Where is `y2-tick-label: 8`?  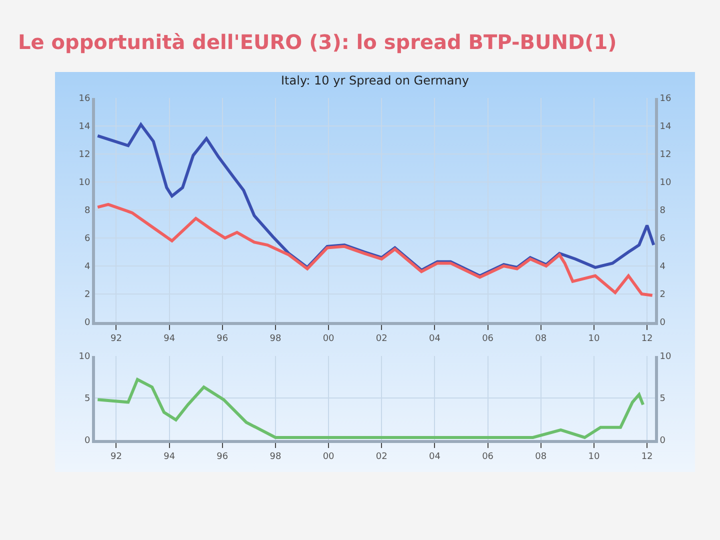
y2-tick-label: 8 is located at coordinates (663, 211).